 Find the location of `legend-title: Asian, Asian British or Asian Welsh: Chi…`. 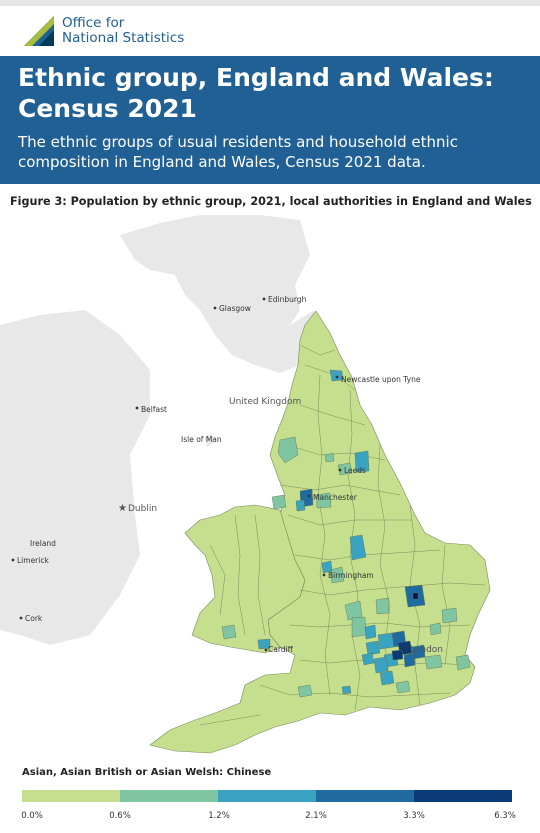

legend-title: Asian, Asian British or Asian Welsh: Chi… is located at coordinates (147, 772).